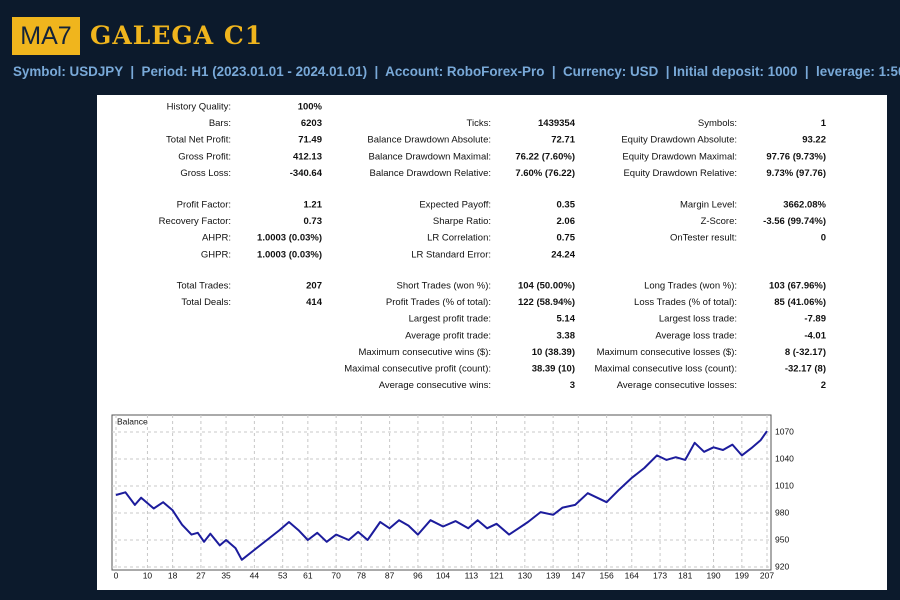 The image size is (900, 600). I want to click on chart-title: Balance, so click(132, 421).